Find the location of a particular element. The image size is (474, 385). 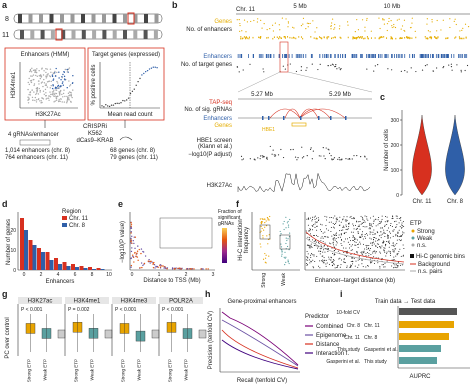

chromosome is located at coordinates (88, 34).